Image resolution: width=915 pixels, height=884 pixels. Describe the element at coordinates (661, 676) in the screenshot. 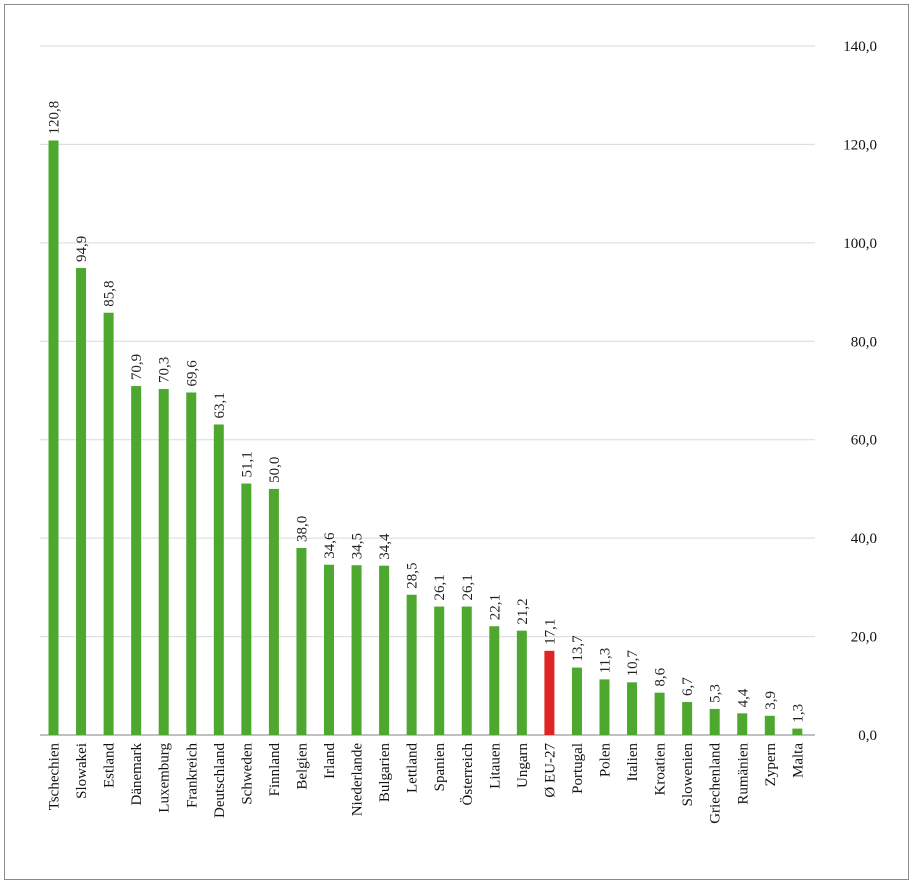

I see `value-label: 8,6` at that location.